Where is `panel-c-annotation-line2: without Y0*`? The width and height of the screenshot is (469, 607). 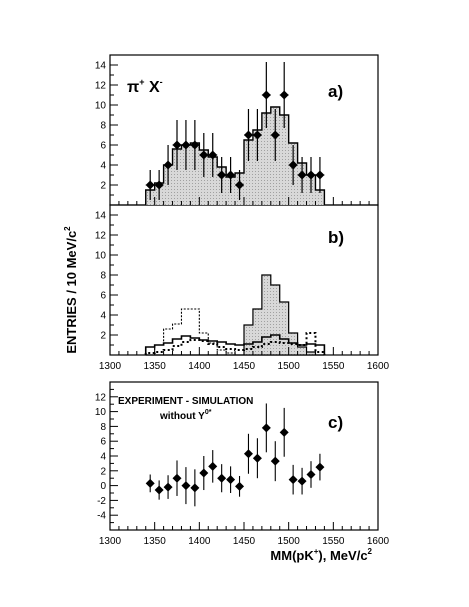
panel-c-annotation-line2: without Y0* is located at coordinates (185, 415).